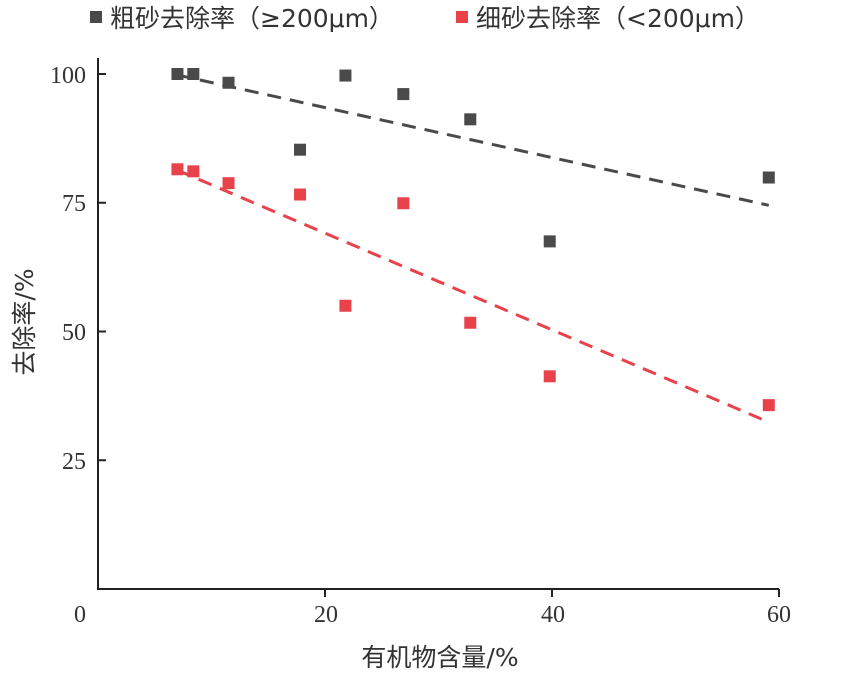 This screenshot has width=865, height=680. What do you see at coordinates (74, 333) in the screenshot?
I see `y-tick-label-50: 50` at bounding box center [74, 333].